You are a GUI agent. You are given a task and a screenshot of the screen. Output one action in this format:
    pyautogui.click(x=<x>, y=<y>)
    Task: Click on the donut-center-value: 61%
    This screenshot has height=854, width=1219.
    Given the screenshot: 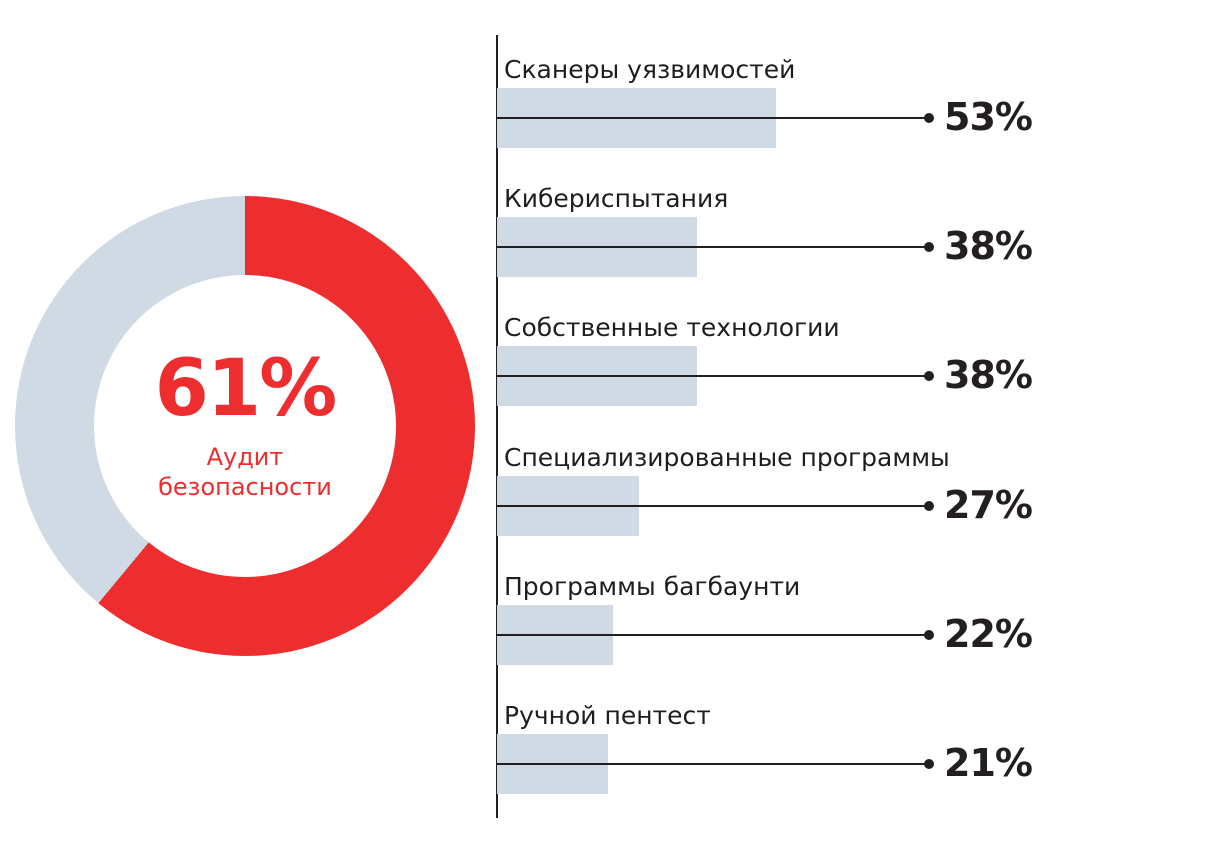 What is the action you would take?
    pyautogui.click(x=246, y=389)
    